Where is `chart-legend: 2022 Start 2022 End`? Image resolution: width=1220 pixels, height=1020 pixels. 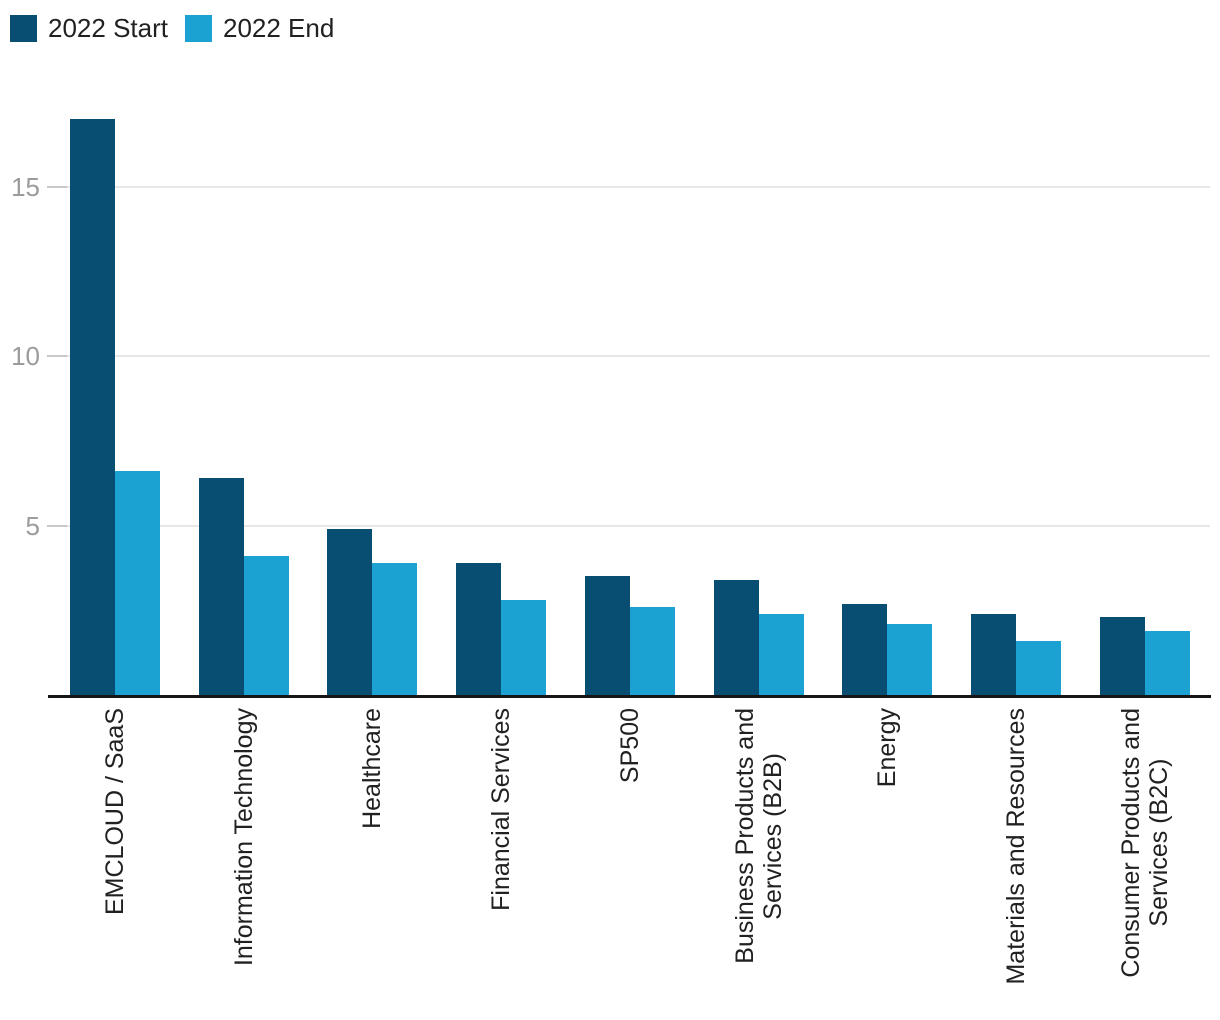 chart-legend: 2022 Start 2022 End is located at coordinates (172, 28).